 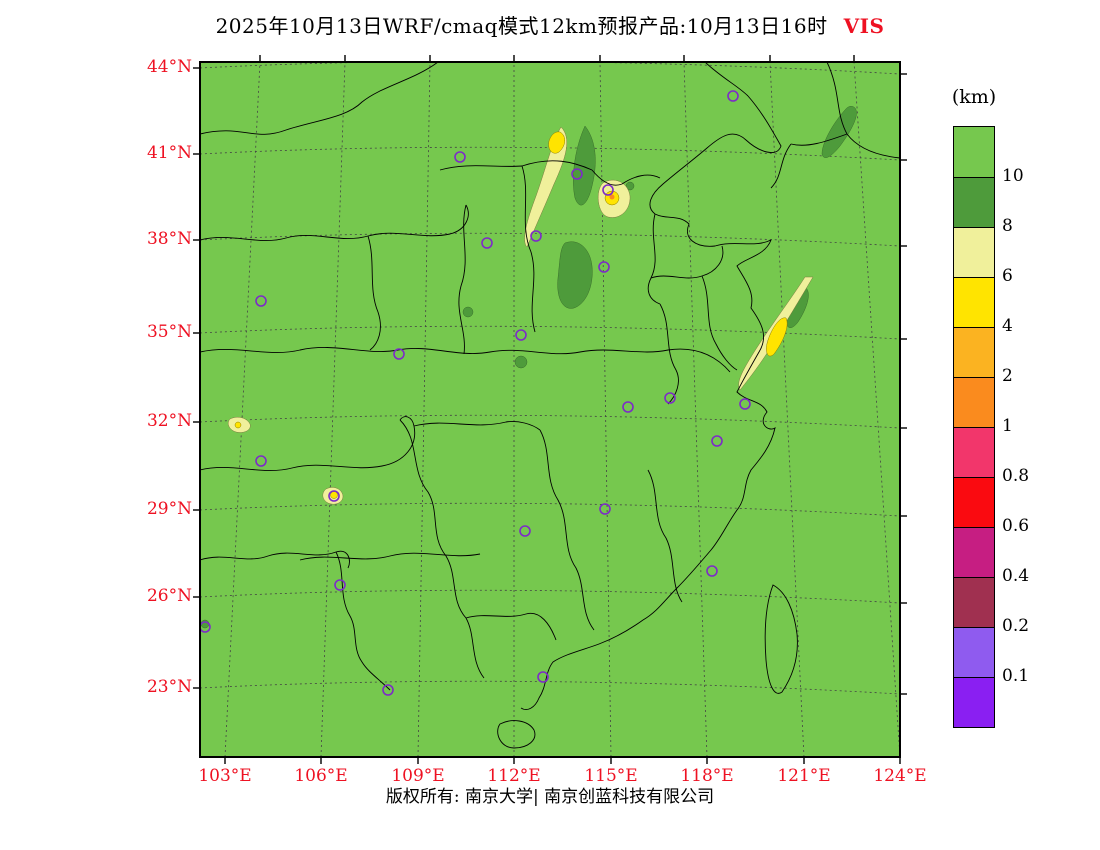 What do you see at coordinates (169, 596) in the screenshot?
I see `lat-label-26n: 26°N` at bounding box center [169, 596].